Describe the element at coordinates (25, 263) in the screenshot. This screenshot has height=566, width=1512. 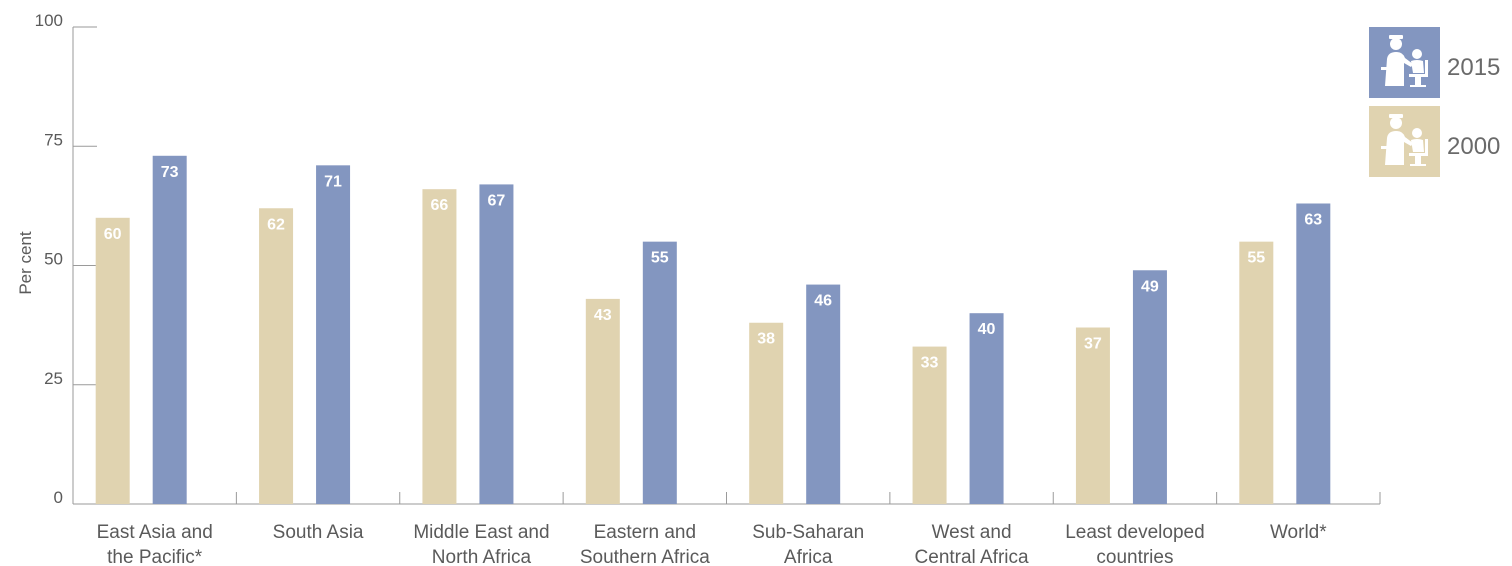
I see `y-axis-title: Per cent` at that location.